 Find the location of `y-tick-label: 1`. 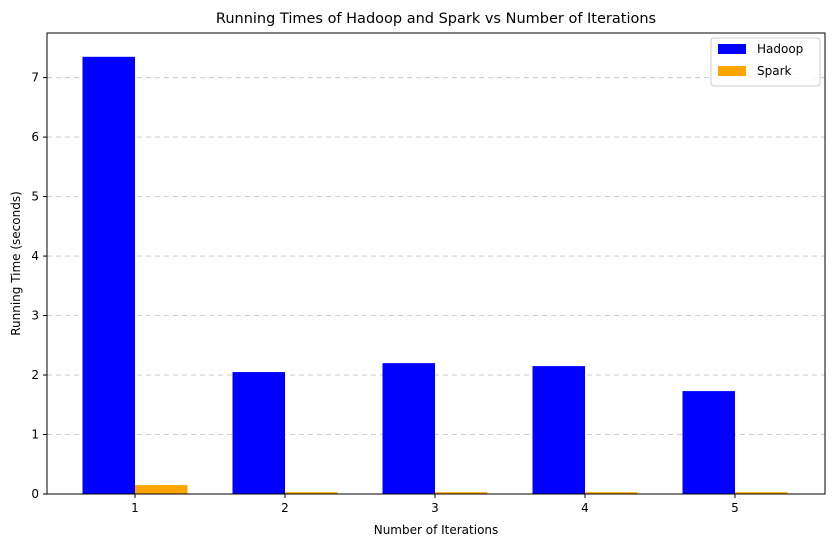

y-tick-label: 1 is located at coordinates (35, 435).